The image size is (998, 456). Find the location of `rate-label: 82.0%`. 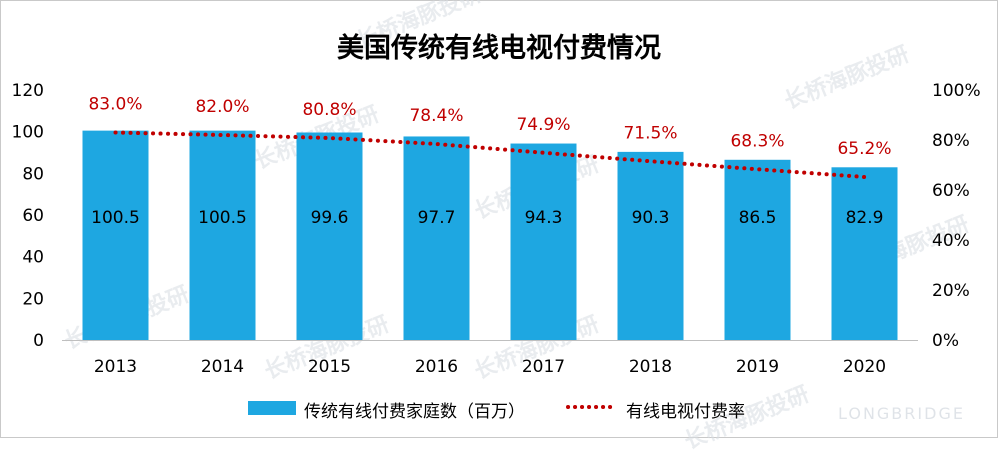

rate-label: 82.0% is located at coordinates (222, 107).